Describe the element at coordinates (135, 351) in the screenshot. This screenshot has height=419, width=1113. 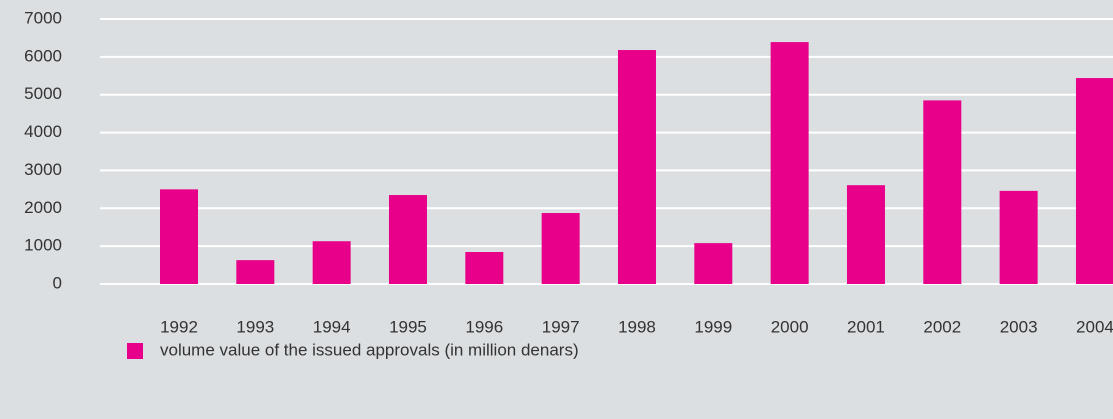
I see `legend-swatch` at that location.